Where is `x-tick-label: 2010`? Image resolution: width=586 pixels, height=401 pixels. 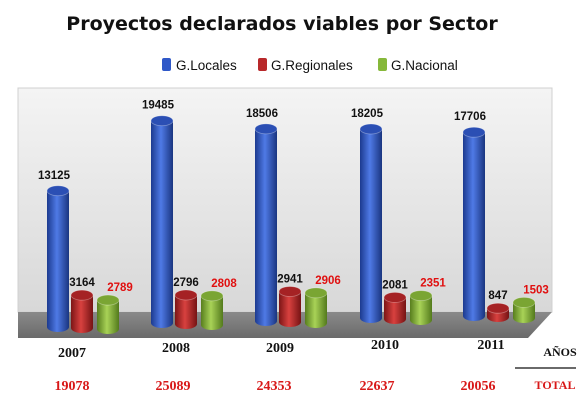
x-tick-label: 2010 is located at coordinates (385, 345).